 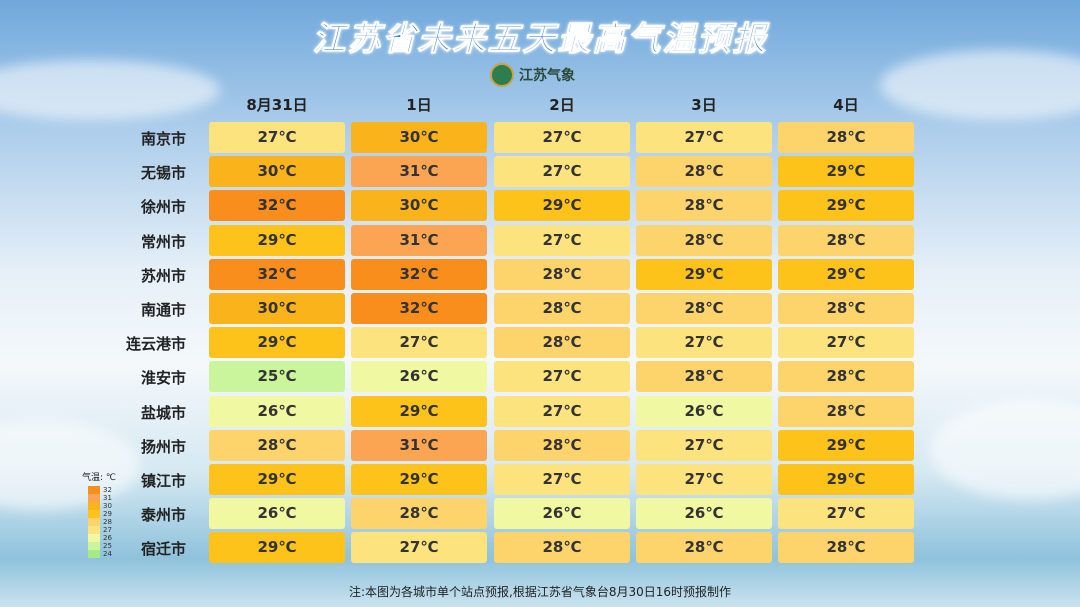 I want to click on row-header: 徐州市, so click(x=163, y=207).